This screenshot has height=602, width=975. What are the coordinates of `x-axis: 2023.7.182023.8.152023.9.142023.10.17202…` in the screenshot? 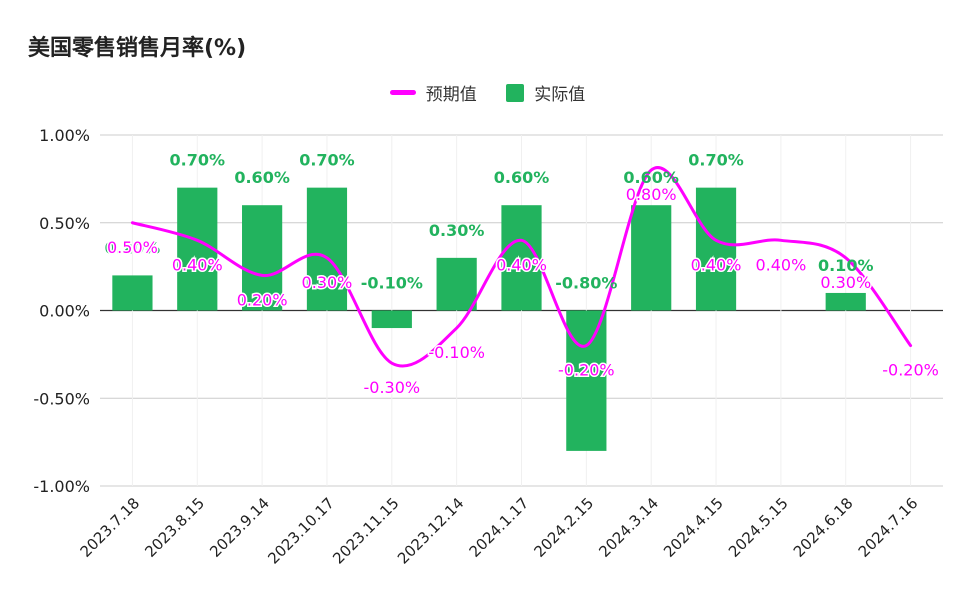 It's located at (499, 530).